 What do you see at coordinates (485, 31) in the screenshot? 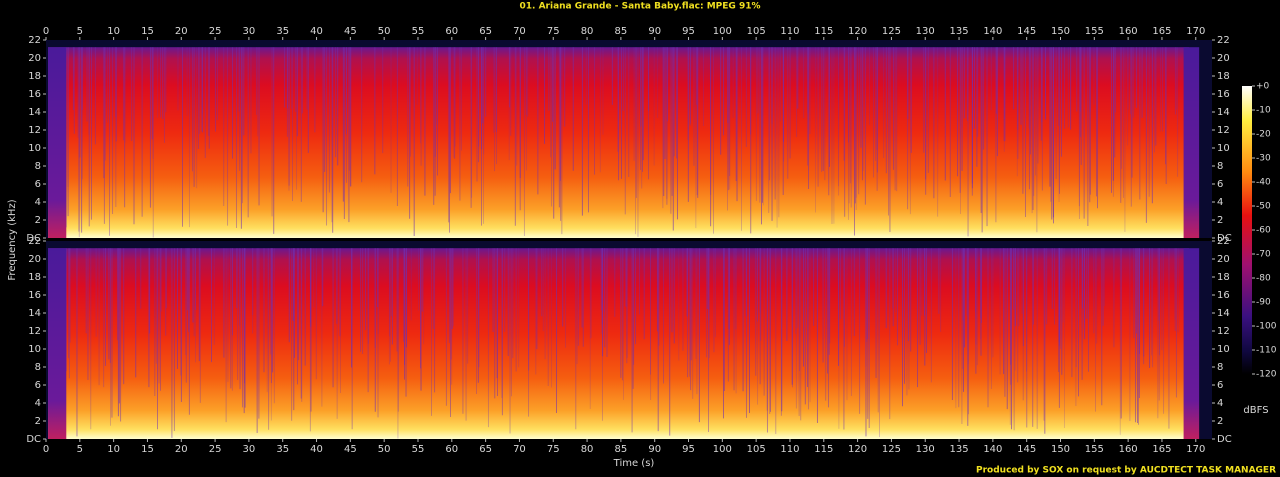
I see `x-tick-label: 65` at bounding box center [485, 31].